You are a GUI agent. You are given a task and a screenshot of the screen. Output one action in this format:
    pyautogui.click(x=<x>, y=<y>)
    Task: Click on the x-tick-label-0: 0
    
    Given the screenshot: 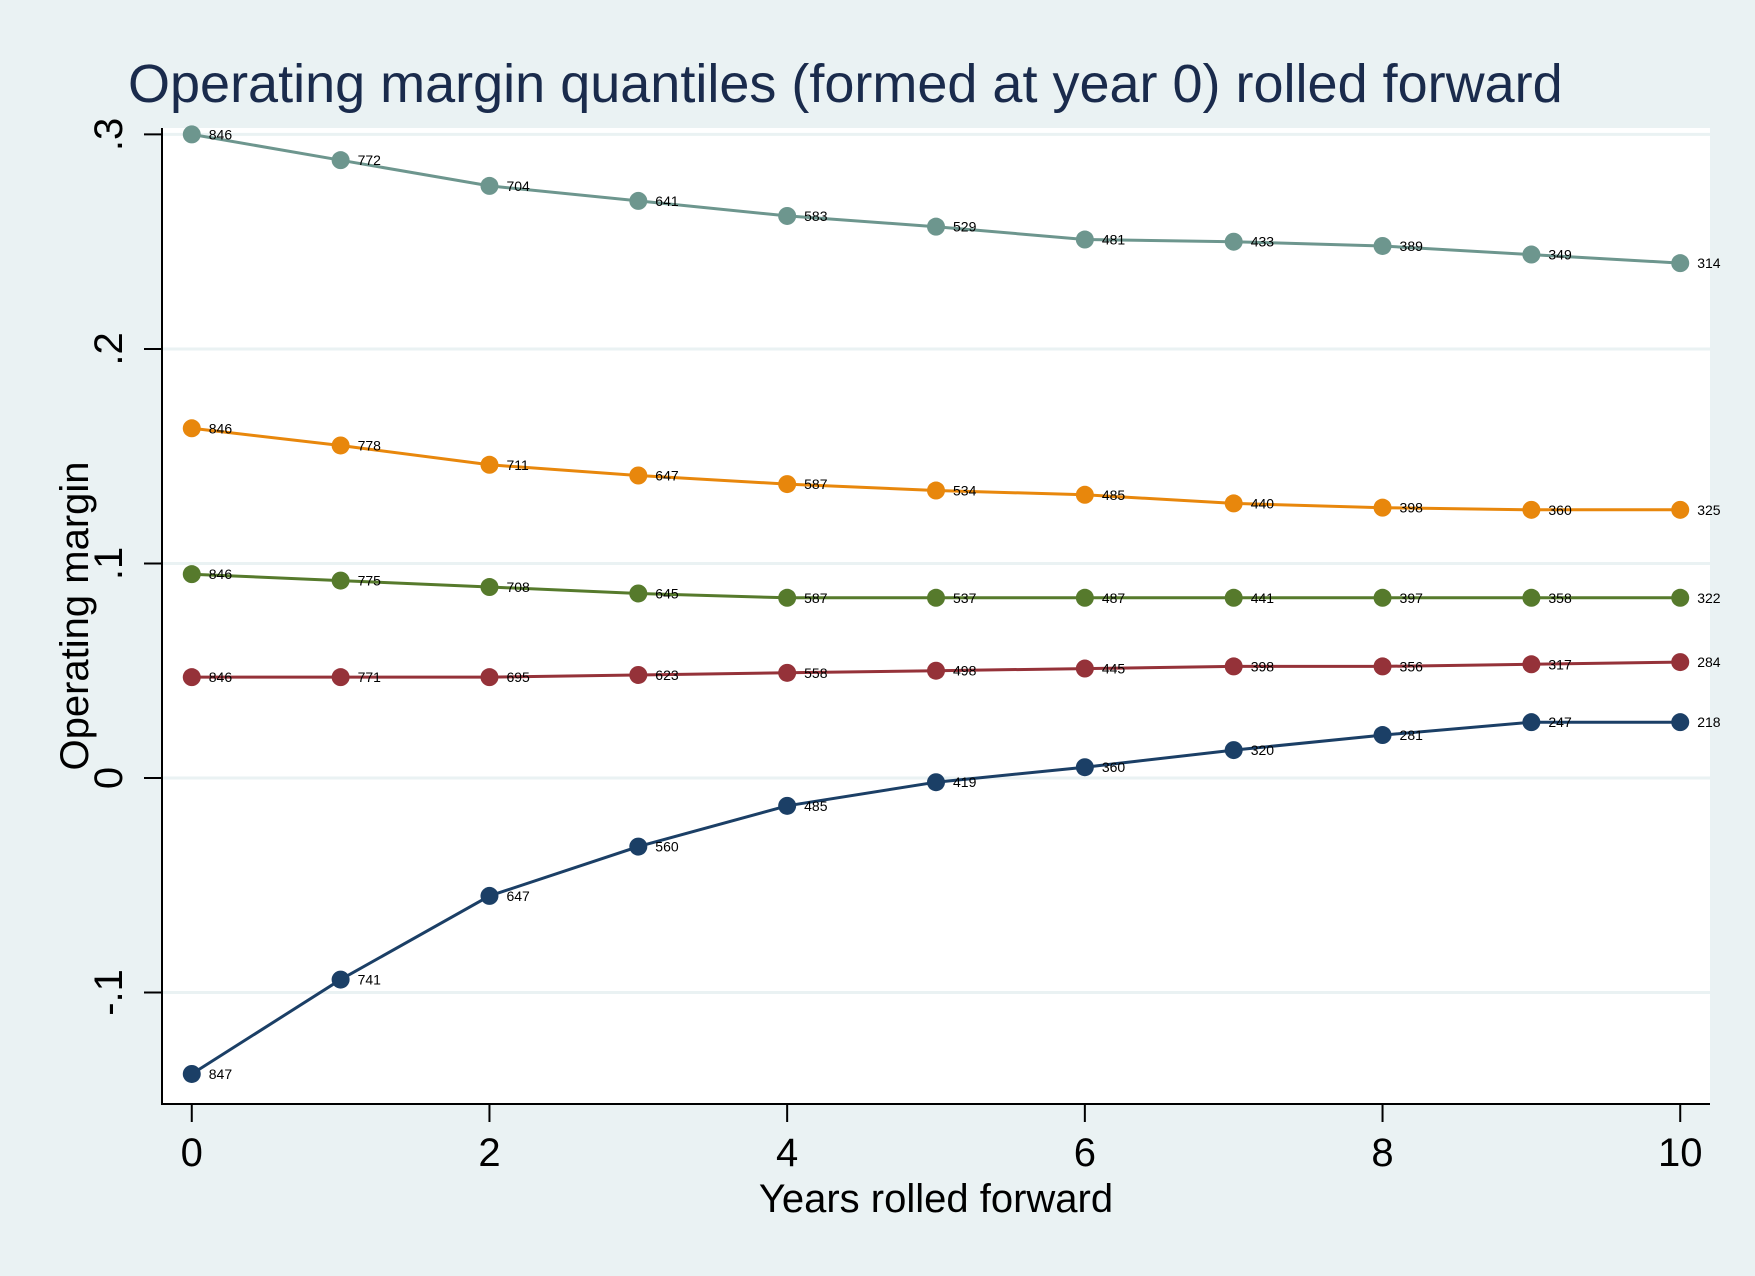 What is the action you would take?
    pyautogui.click(x=192, y=1153)
    